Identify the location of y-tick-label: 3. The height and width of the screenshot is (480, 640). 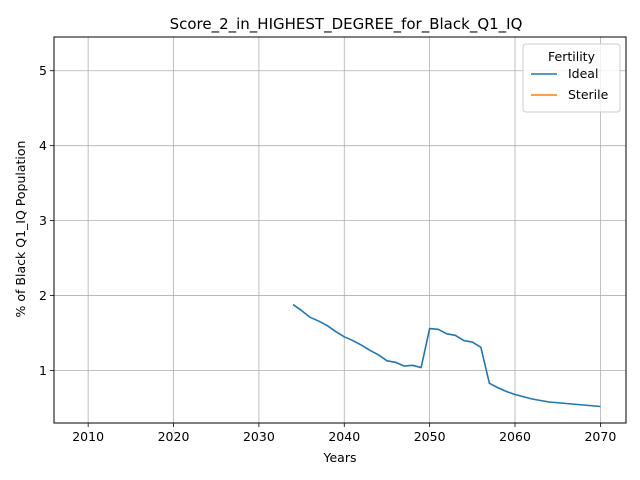
(43, 220).